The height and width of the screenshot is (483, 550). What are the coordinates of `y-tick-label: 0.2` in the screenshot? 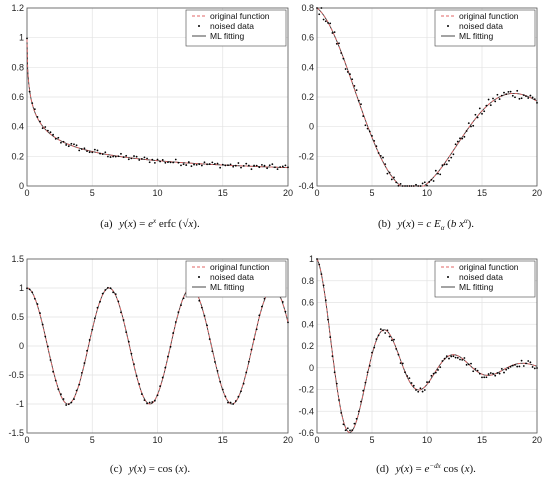 It's located at (17, 156).